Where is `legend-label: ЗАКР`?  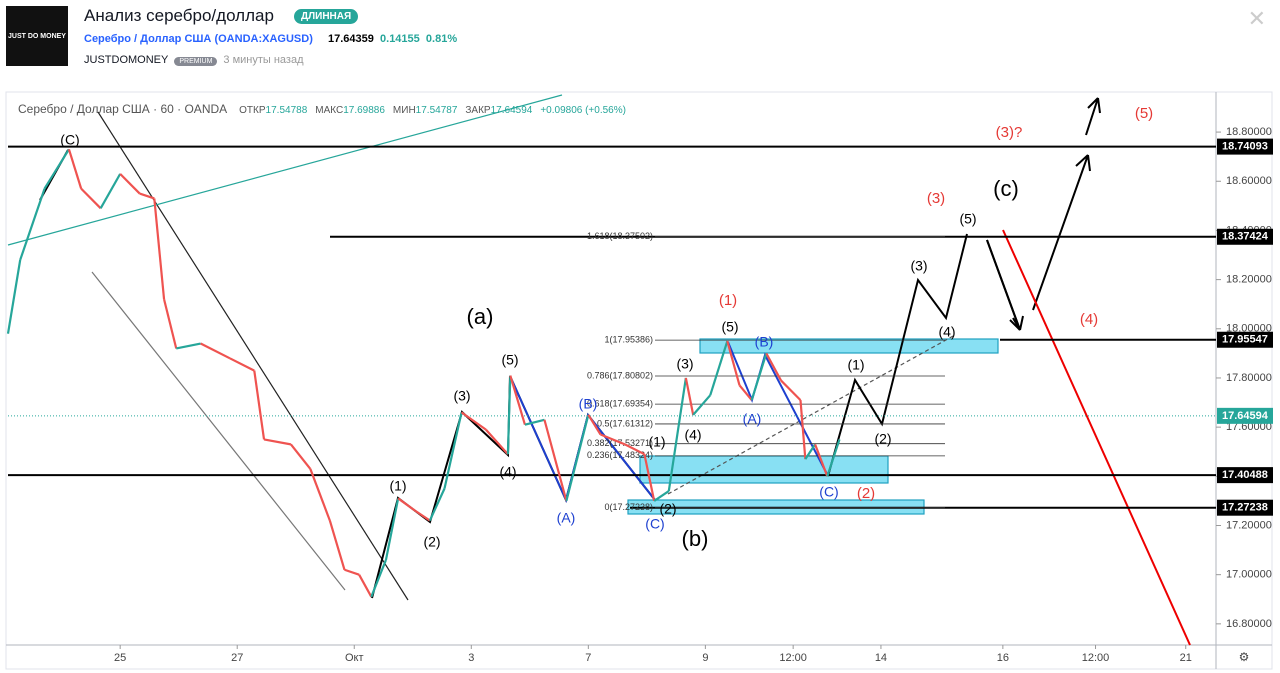
legend-label: ЗАКР is located at coordinates (478, 110).